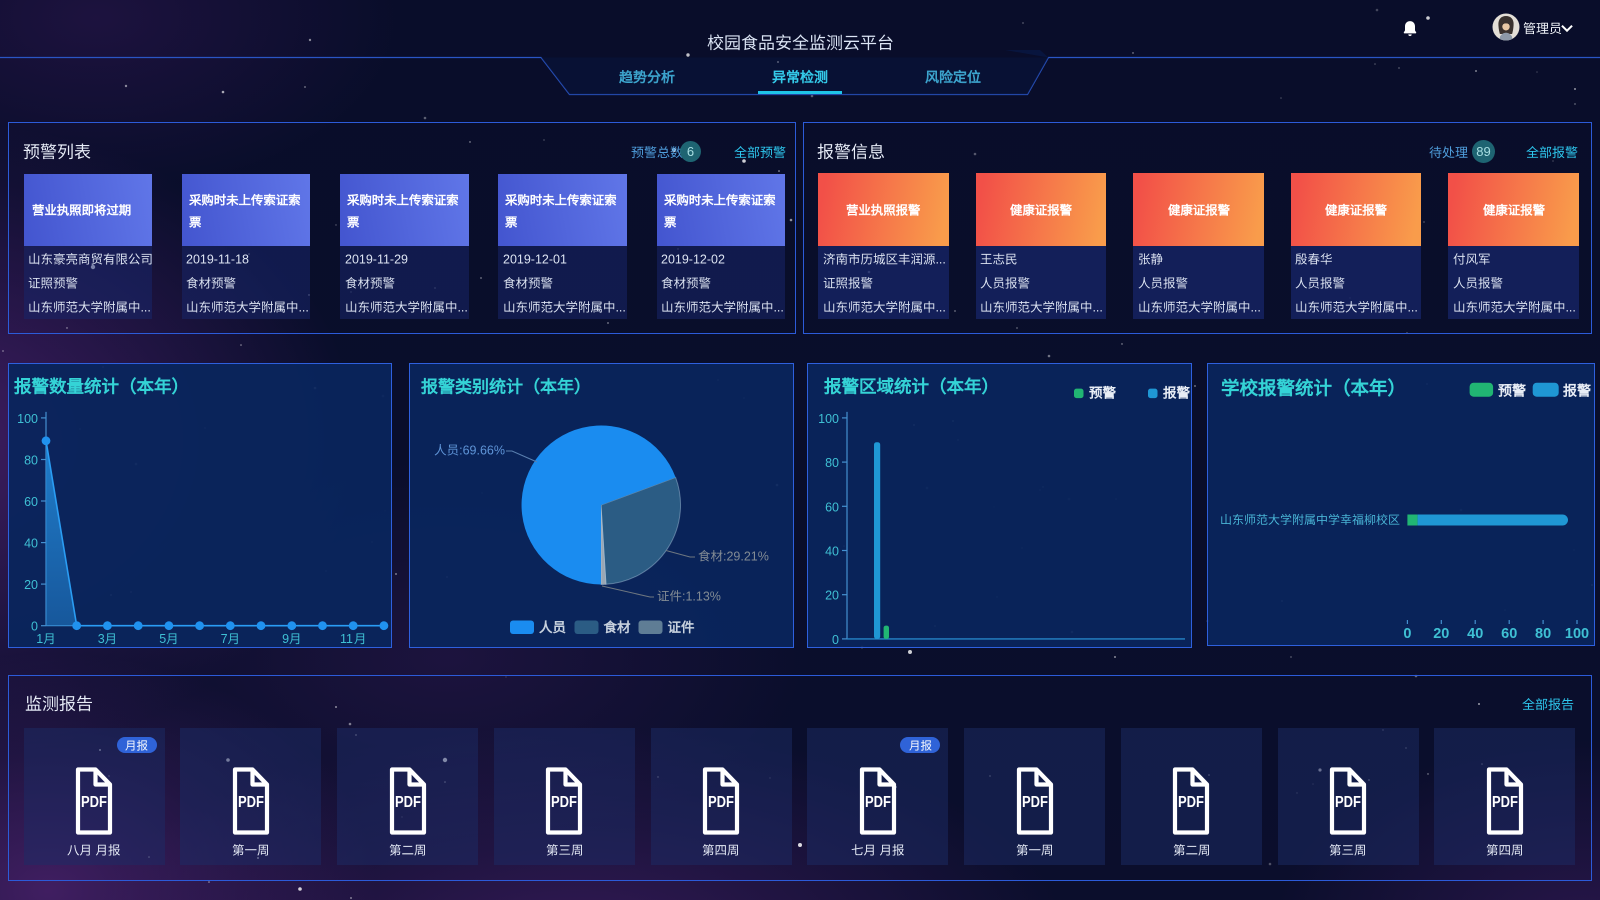 The image size is (1600, 900). Describe the element at coordinates (217, 259) in the screenshot. I see `svg-text: 2019-11-18` at that location.